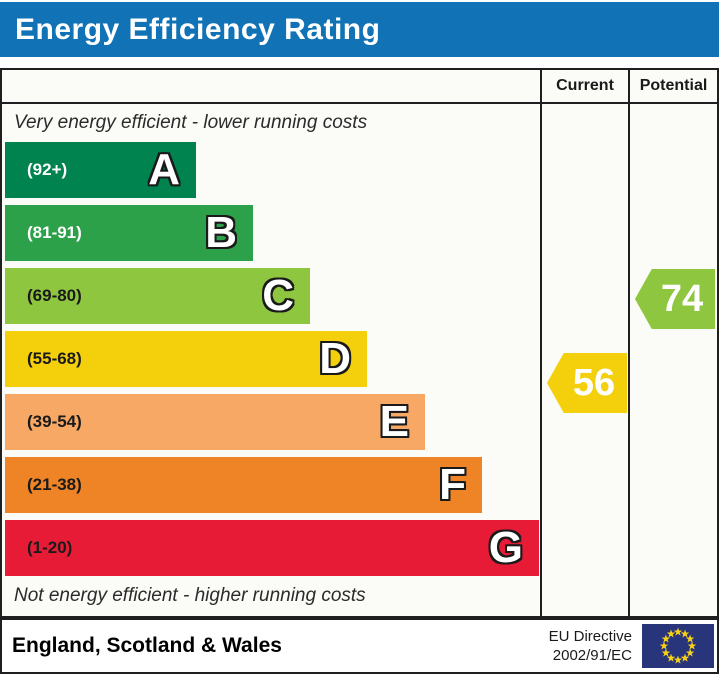 The width and height of the screenshot is (719, 675). I want to click on region-label: England, Scotland & Wales, so click(147, 645).